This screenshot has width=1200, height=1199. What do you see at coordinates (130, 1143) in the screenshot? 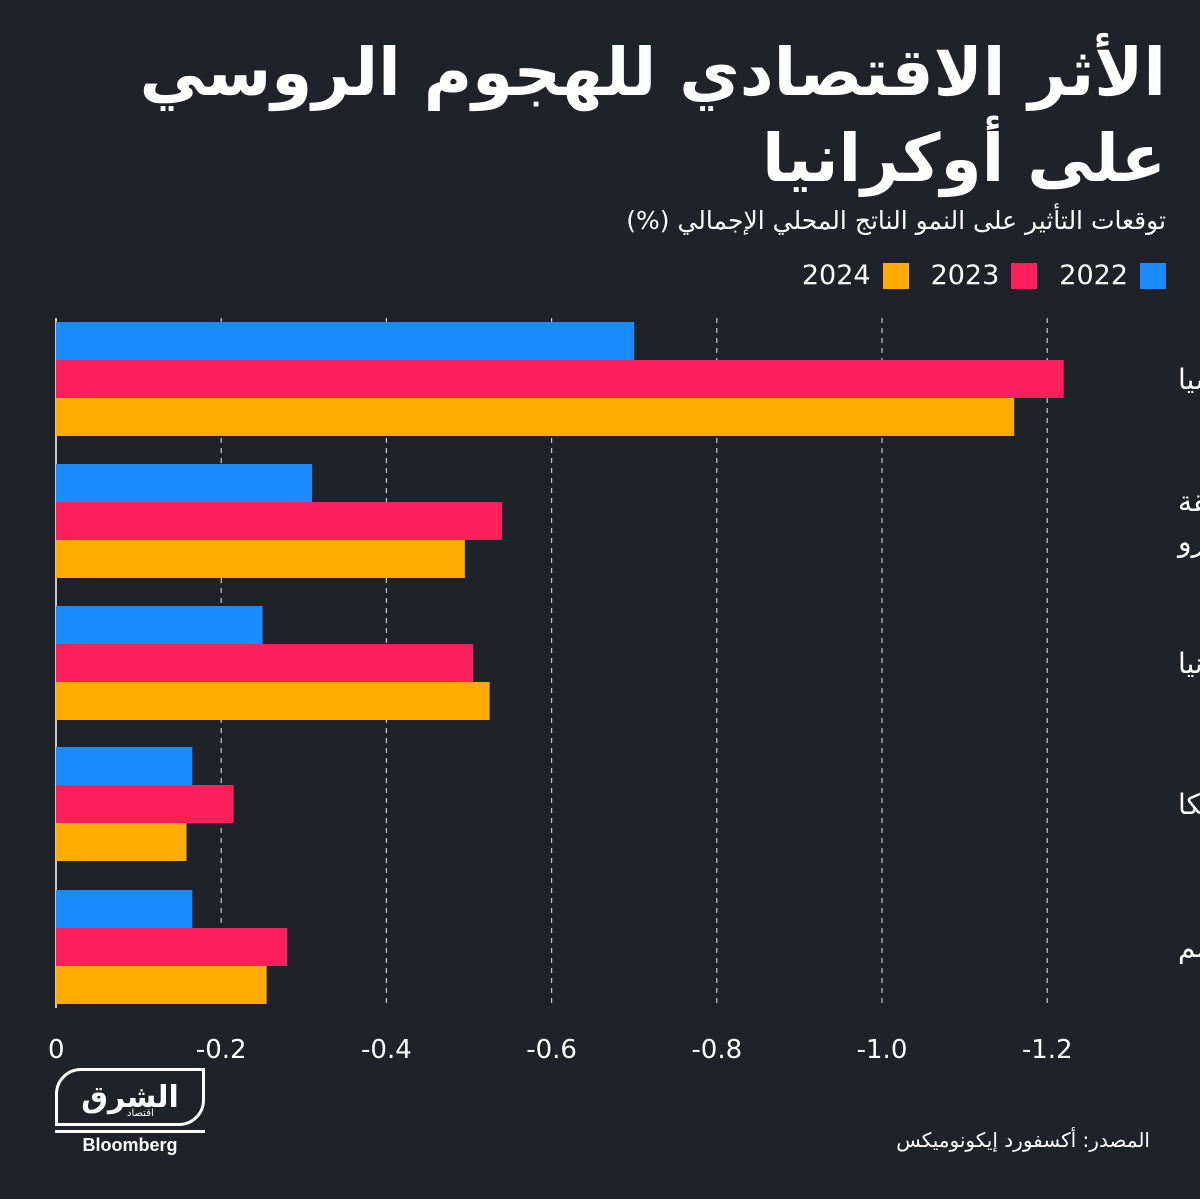
I see `logo-partner: Bloomberg` at bounding box center [130, 1143].